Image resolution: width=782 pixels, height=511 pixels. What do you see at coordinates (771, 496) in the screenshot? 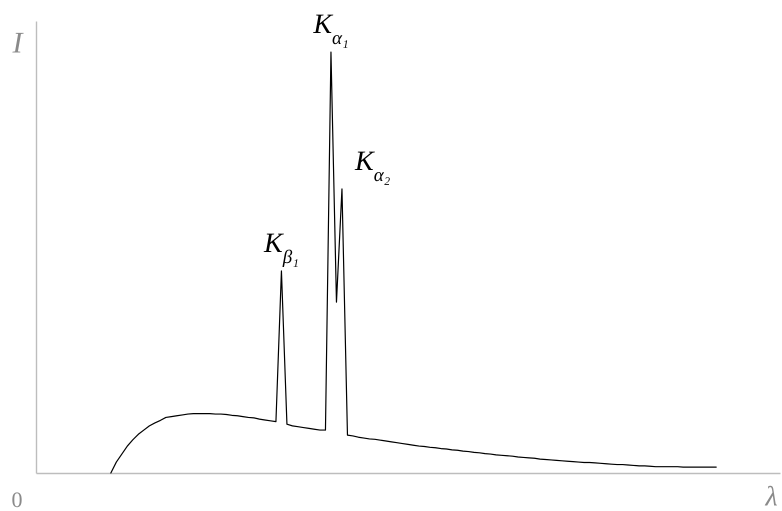
I see `x-axis-title: λ` at bounding box center [771, 496].